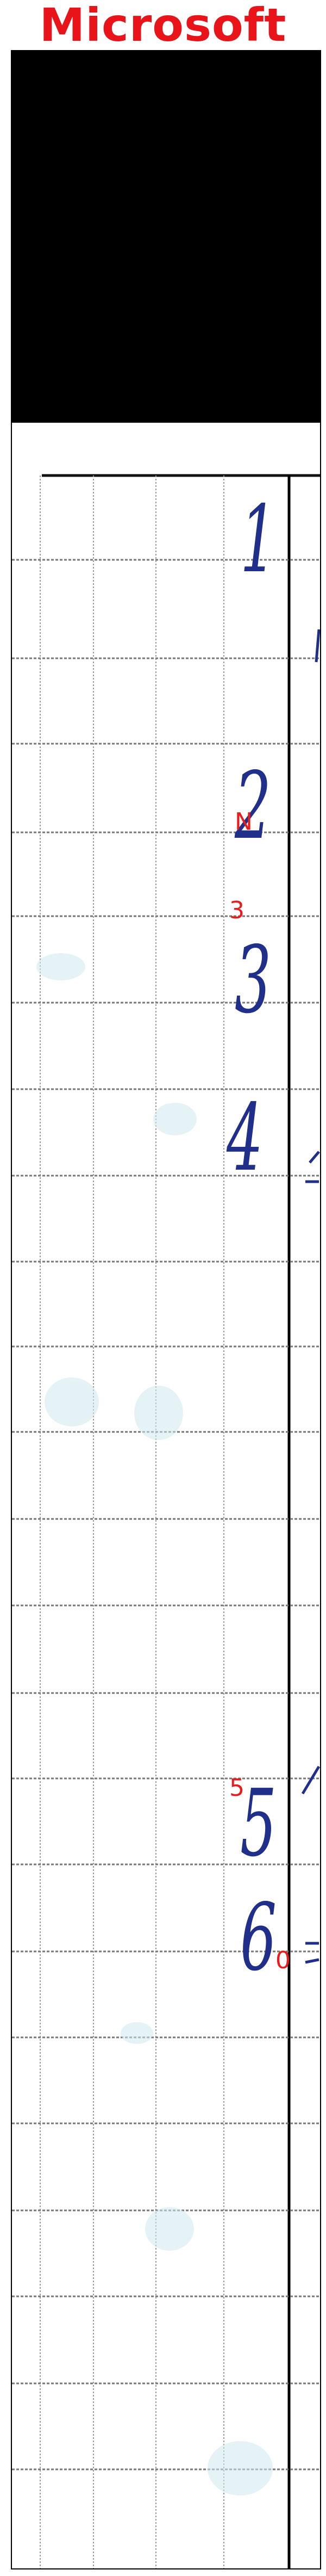  I want to click on handwritten-digit: 2, so click(253, 806).